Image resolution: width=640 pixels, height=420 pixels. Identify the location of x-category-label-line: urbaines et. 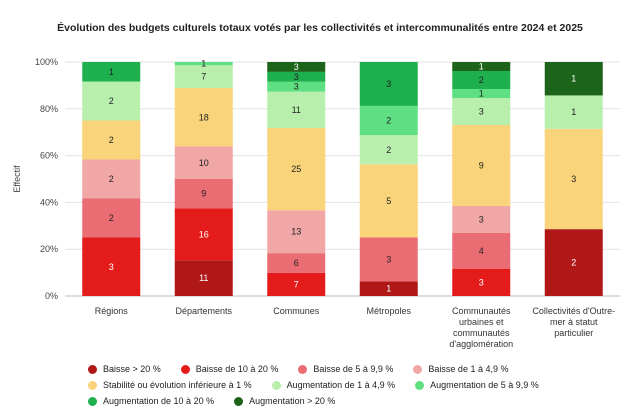
(481, 322).